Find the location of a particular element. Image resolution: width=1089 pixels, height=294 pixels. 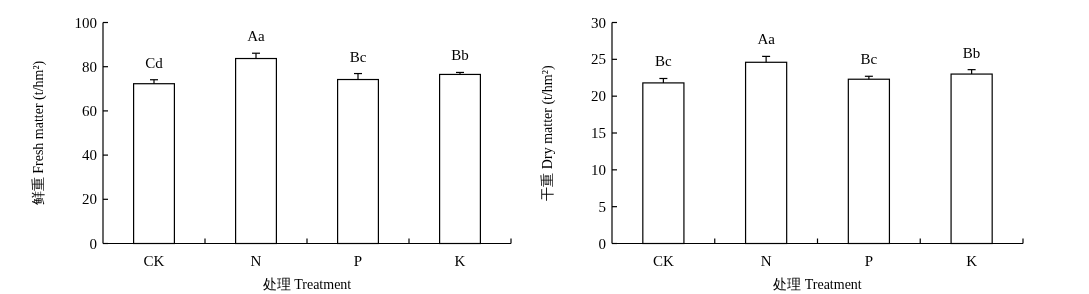

y-tick-label: 25 is located at coordinates (598, 59).